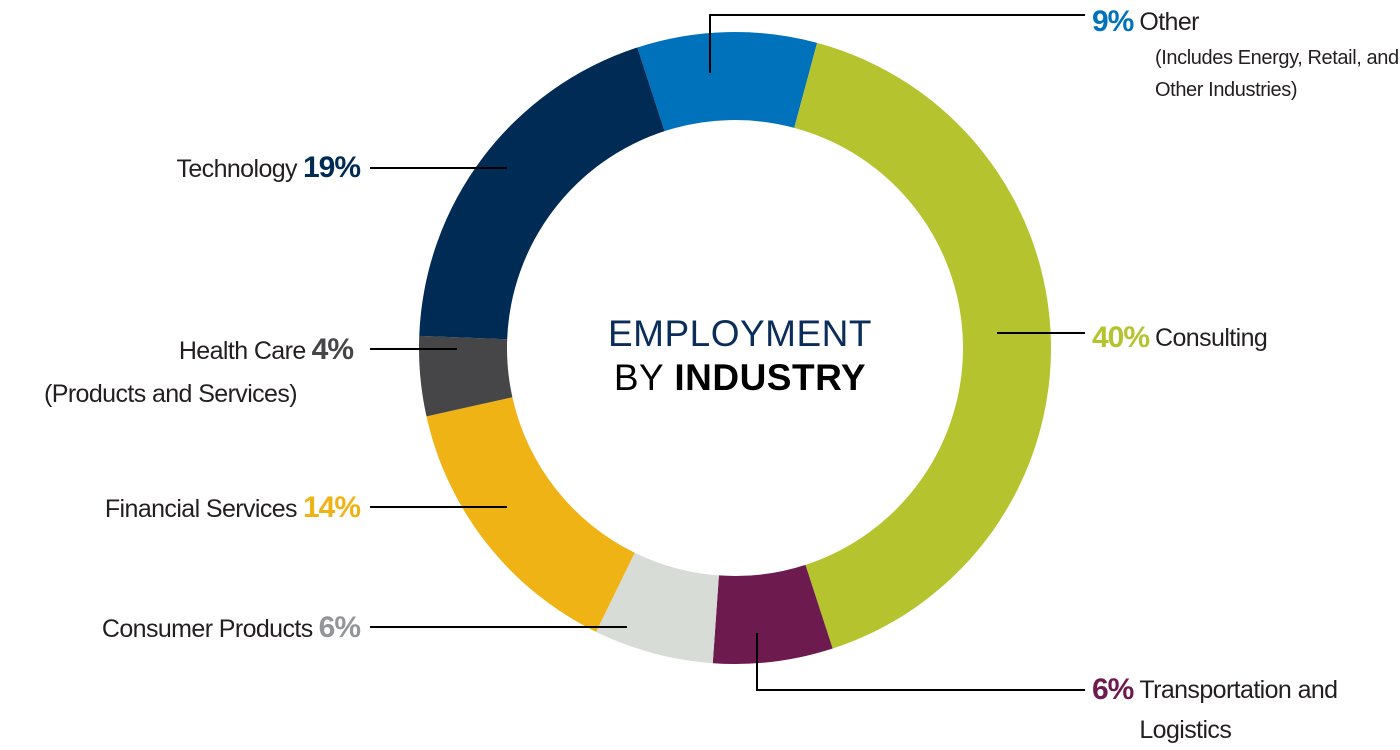 This screenshot has width=1400, height=750. I want to click on category-label: Transportation and Logistics, so click(1238, 710).